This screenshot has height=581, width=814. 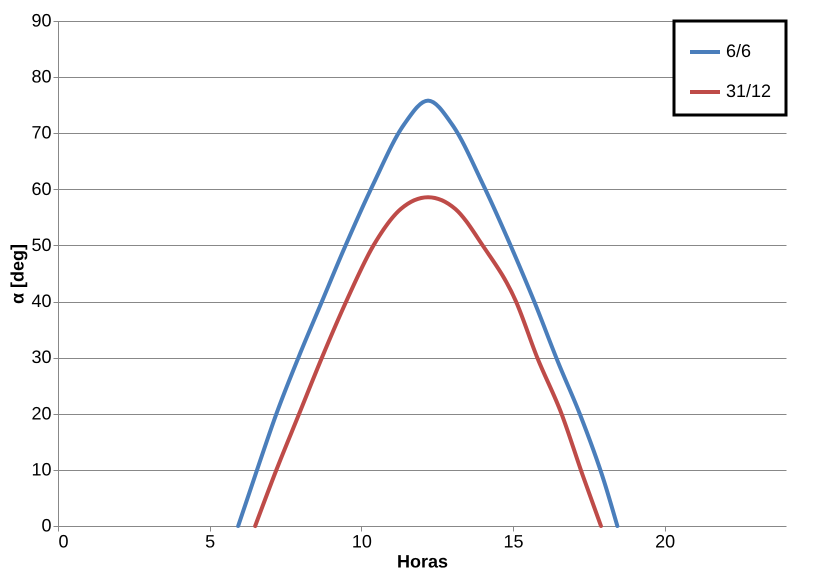 What do you see at coordinates (739, 51) in the screenshot?
I see `legend-label: 6/6` at bounding box center [739, 51].